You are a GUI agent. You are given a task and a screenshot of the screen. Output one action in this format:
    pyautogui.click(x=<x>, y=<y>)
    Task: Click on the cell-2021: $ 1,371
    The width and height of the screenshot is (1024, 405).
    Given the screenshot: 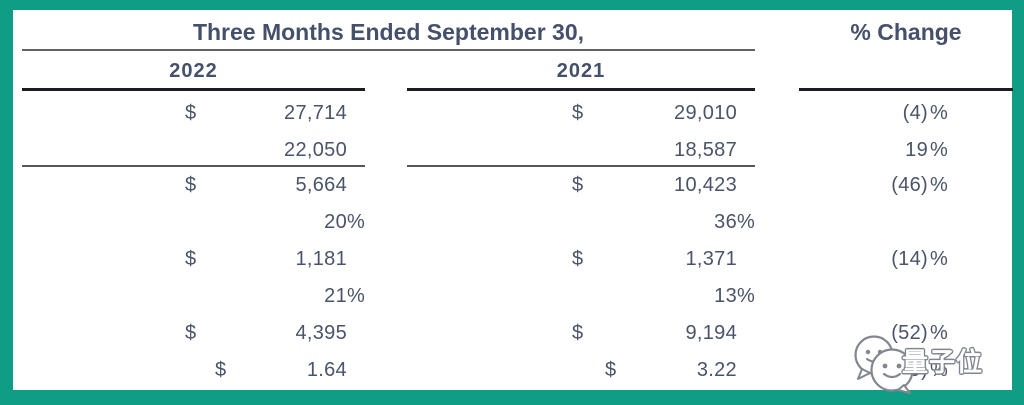 What is the action you would take?
    pyautogui.click(x=579, y=259)
    